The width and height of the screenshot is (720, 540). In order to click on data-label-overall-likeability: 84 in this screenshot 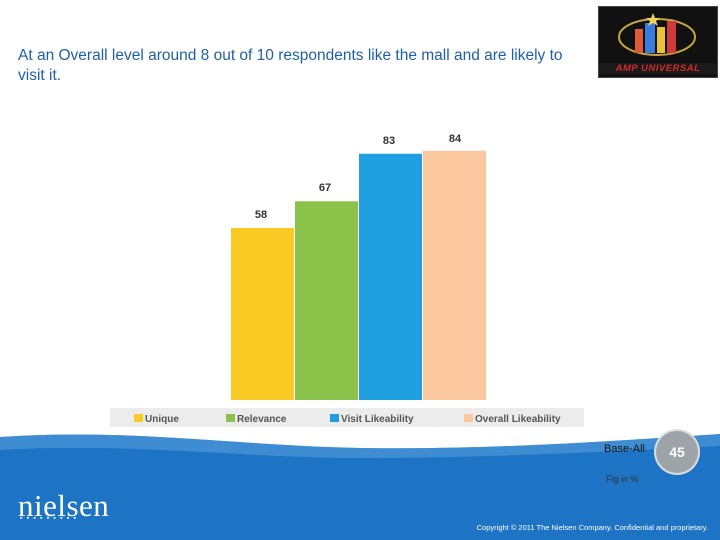, I will do `click(455, 139)`.